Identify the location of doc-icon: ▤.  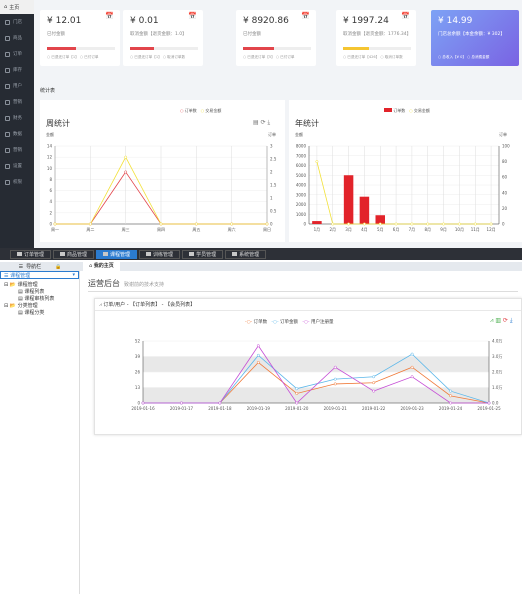
(256, 122).